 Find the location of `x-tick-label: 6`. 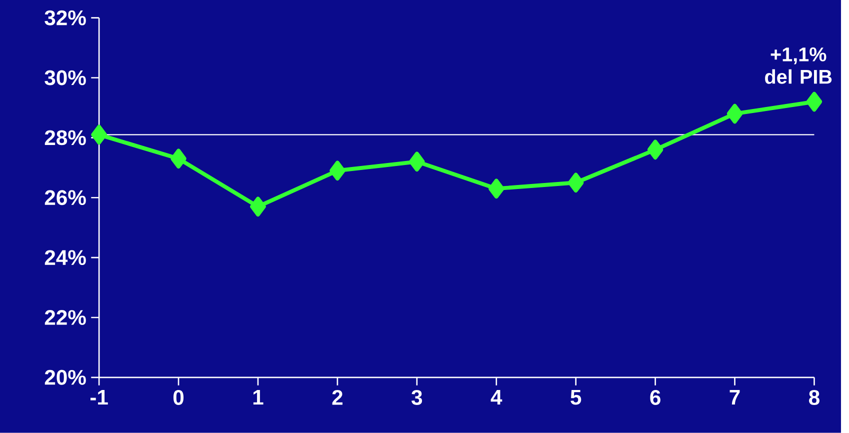

x-tick-label: 6 is located at coordinates (655, 398).